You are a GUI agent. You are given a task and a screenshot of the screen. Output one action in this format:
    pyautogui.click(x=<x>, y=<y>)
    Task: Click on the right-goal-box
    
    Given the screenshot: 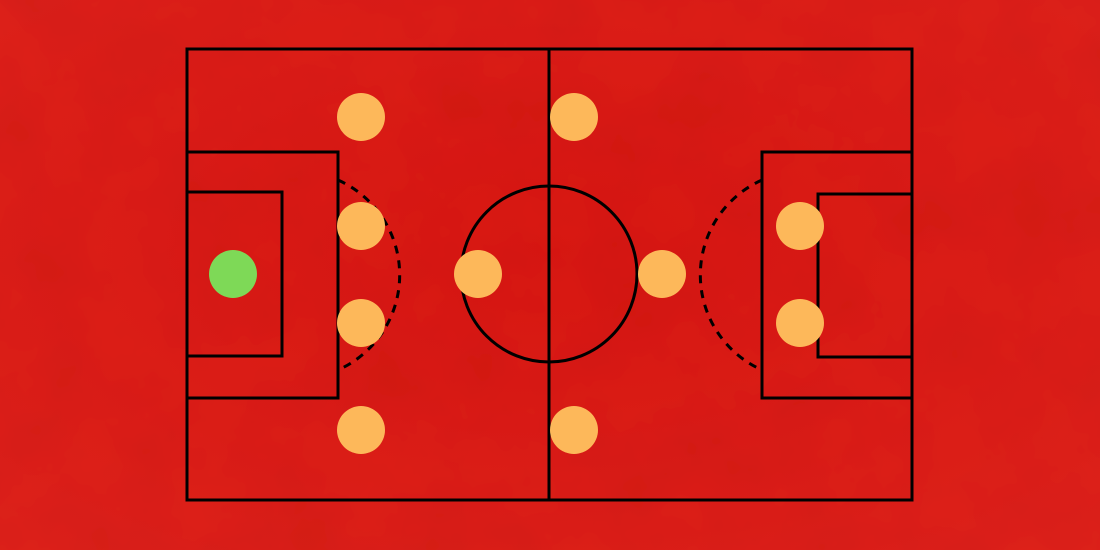 What is the action you would take?
    pyautogui.click(x=865, y=275)
    